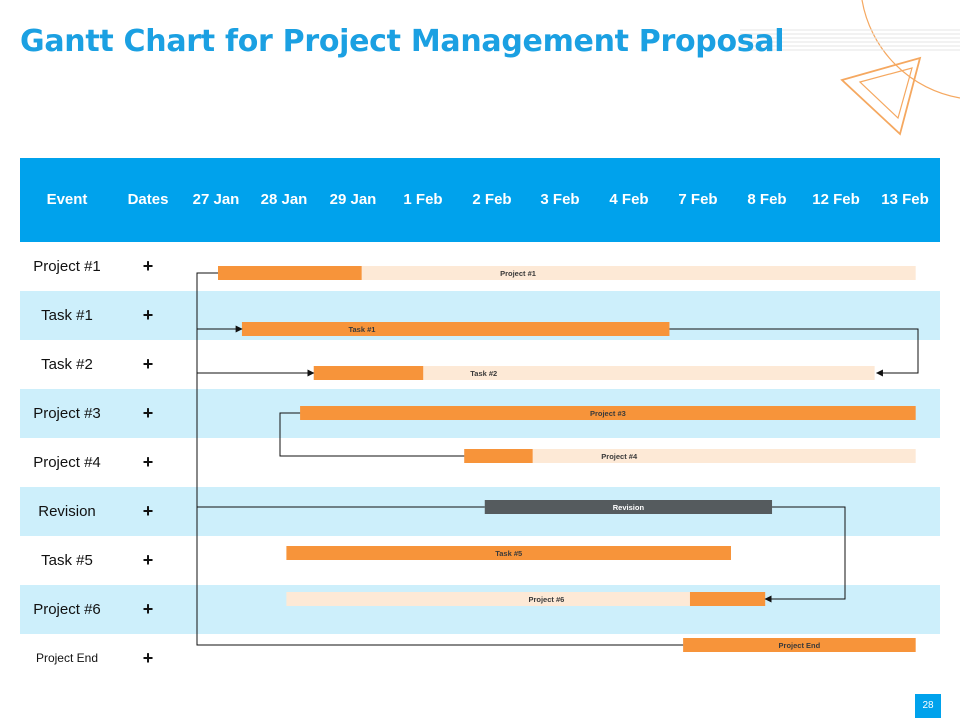 The image size is (960, 720). I want to click on gantt-bar-label: Revision, so click(629, 507).